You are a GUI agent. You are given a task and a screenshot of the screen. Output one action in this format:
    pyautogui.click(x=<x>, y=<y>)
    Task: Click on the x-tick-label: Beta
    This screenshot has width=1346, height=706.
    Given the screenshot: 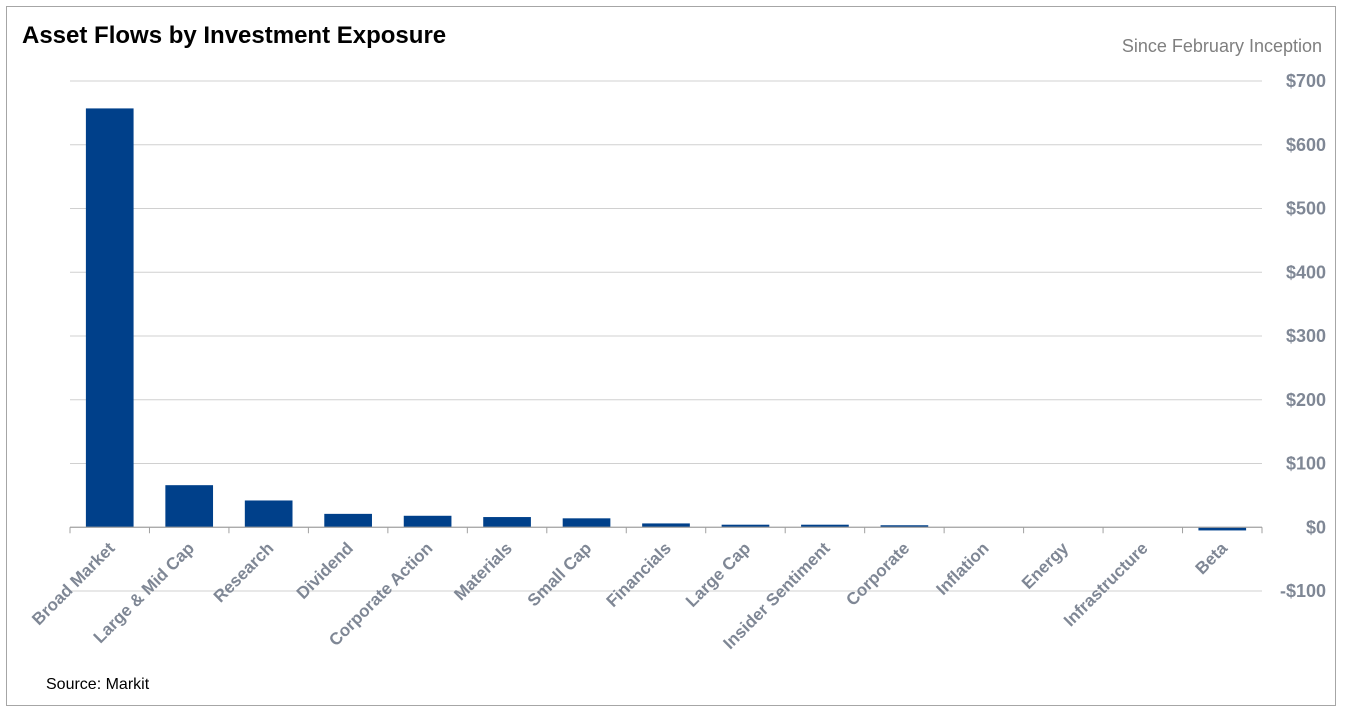 What is the action you would take?
    pyautogui.click(x=1212, y=558)
    